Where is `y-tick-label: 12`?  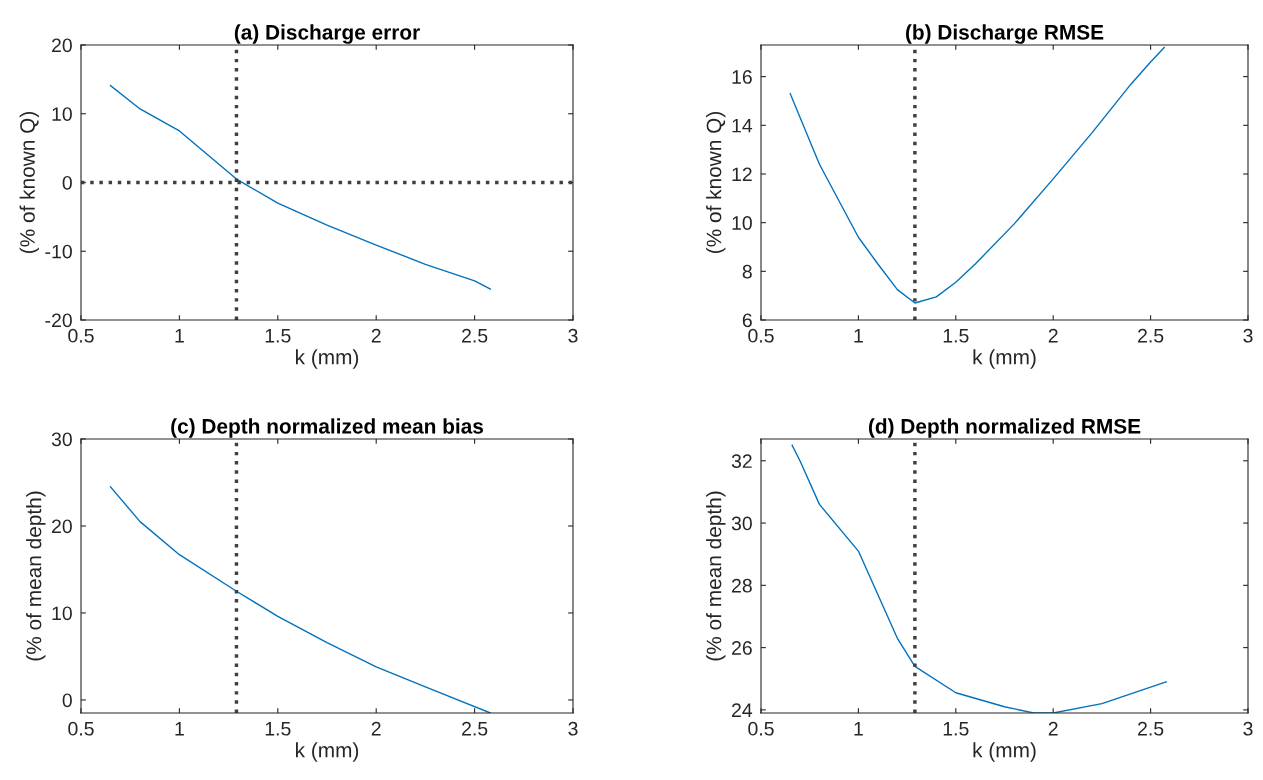
y-tick-label: 12 is located at coordinates (742, 174).